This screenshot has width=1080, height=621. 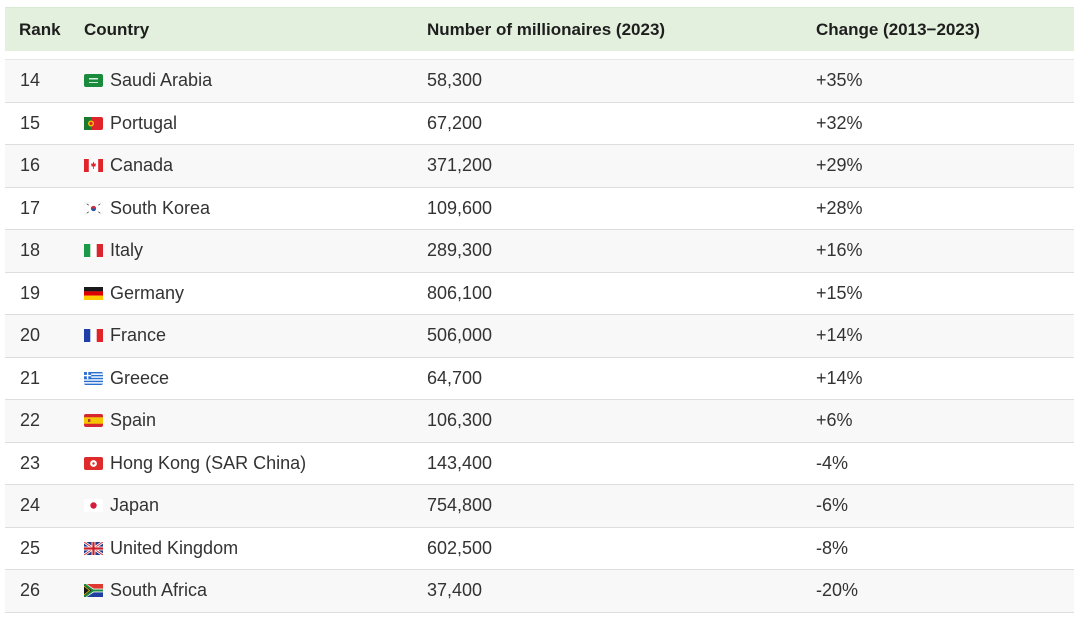 I want to click on table-row: 23 Hong Kong (SAR China) 143,400 -4%, so click(x=539, y=463).